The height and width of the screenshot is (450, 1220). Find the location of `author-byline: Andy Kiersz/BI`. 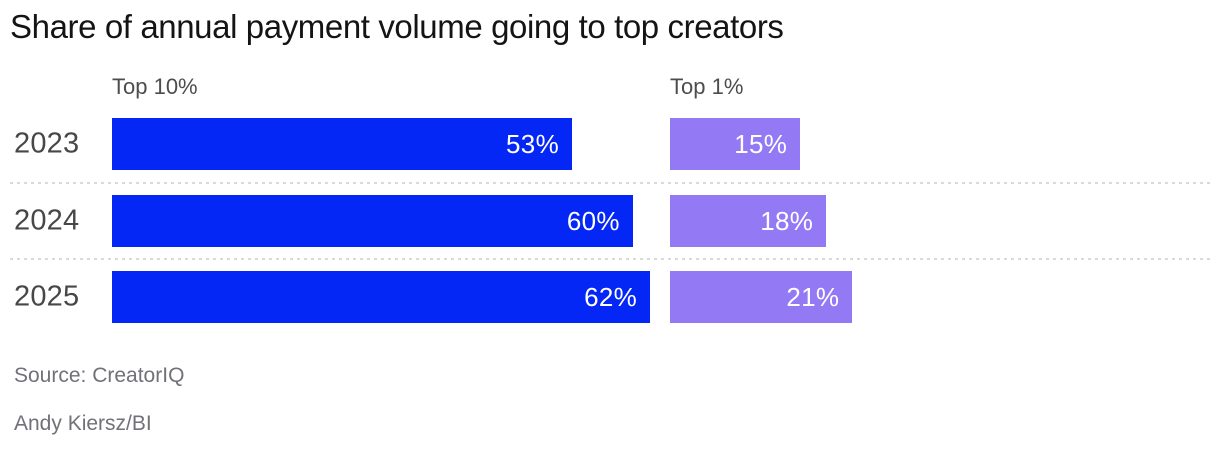

author-byline: Andy Kiersz/BI is located at coordinates (83, 423).